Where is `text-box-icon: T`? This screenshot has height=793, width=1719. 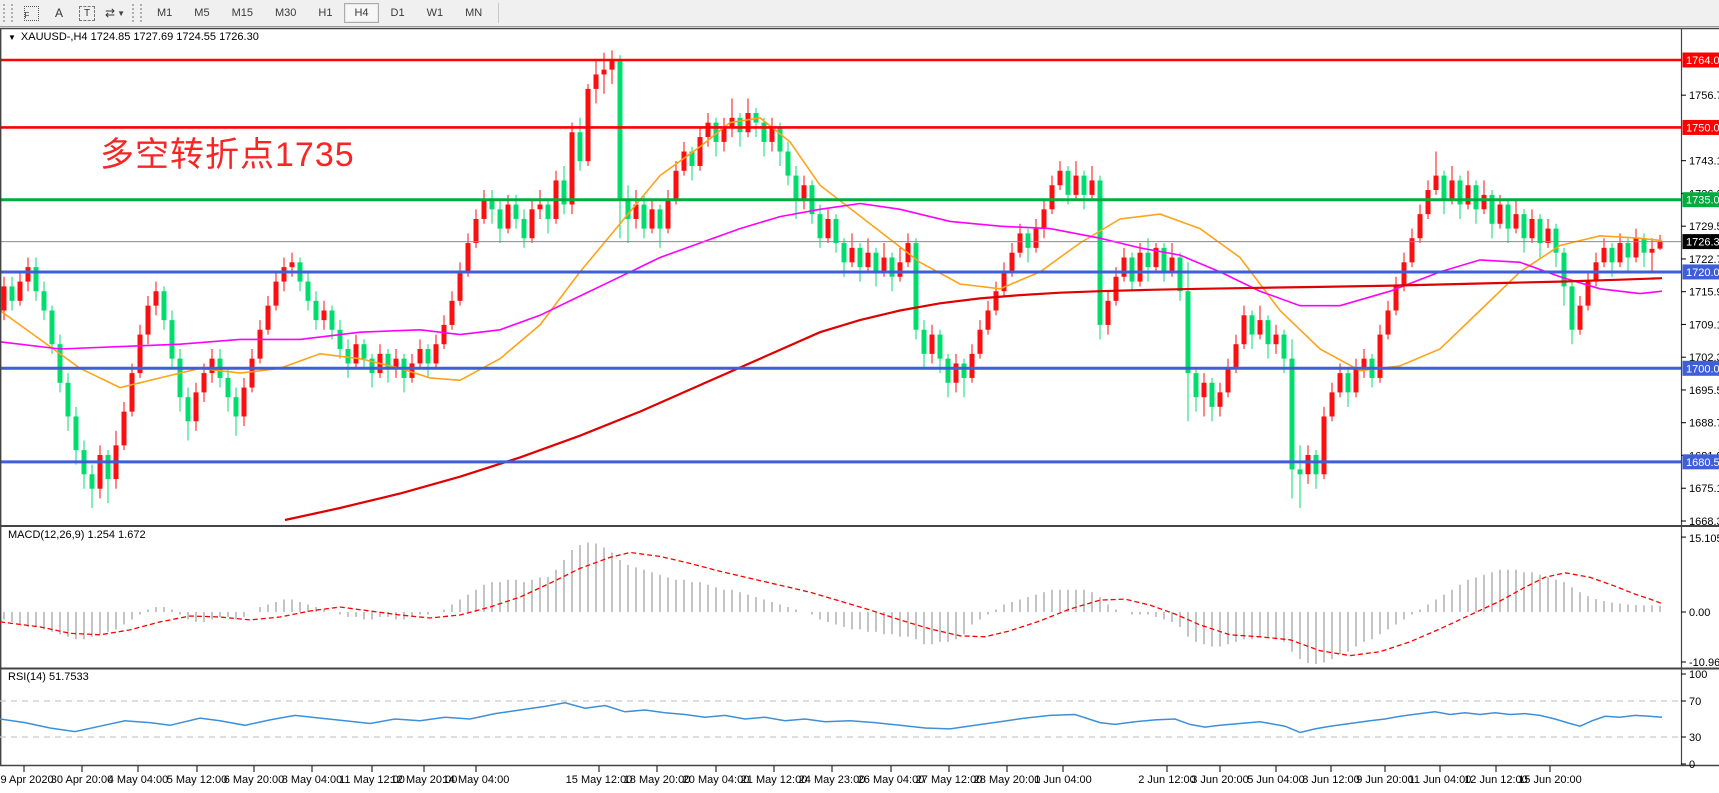 text-box-icon: T is located at coordinates (87, 13).